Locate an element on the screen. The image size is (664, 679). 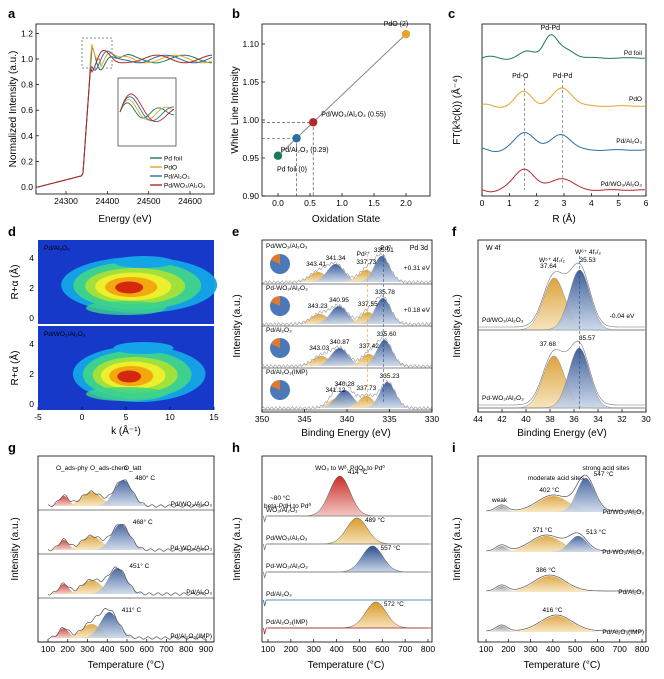
sample-label: WO₃/Al₂O₃ is located at coordinates (282, 510).